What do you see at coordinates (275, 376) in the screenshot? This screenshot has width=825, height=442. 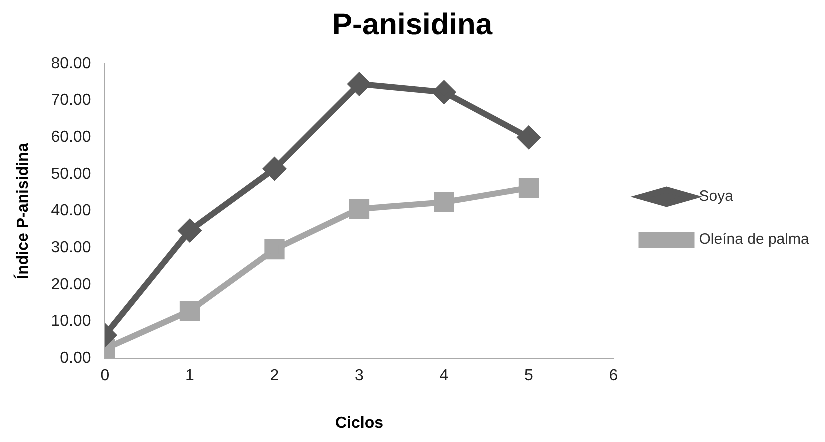 I see `x-tick-label: 2` at bounding box center [275, 376].